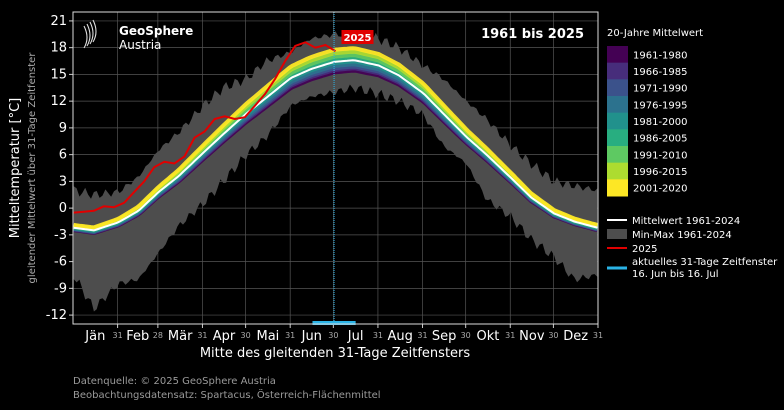  What do you see at coordinates (686, 221) in the screenshot?
I see `legend-mean-label: Mittelwert 1961-2024` at bounding box center [686, 221].